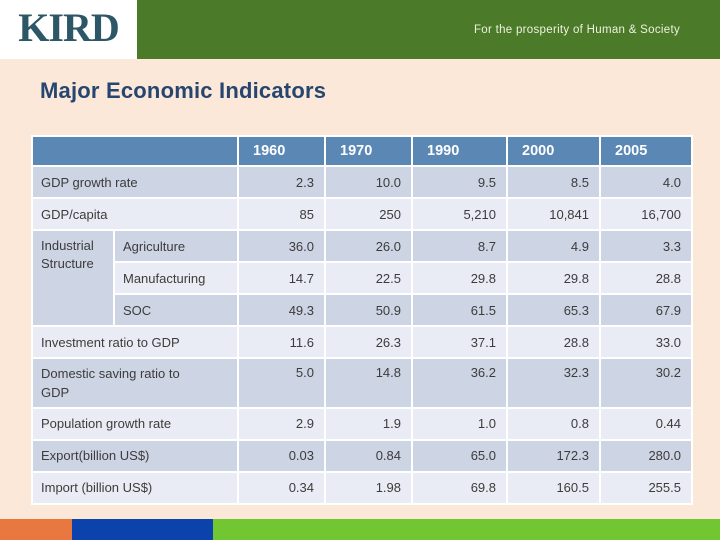 The image size is (720, 540). I want to click on cell-value: 16,700, so click(646, 214).